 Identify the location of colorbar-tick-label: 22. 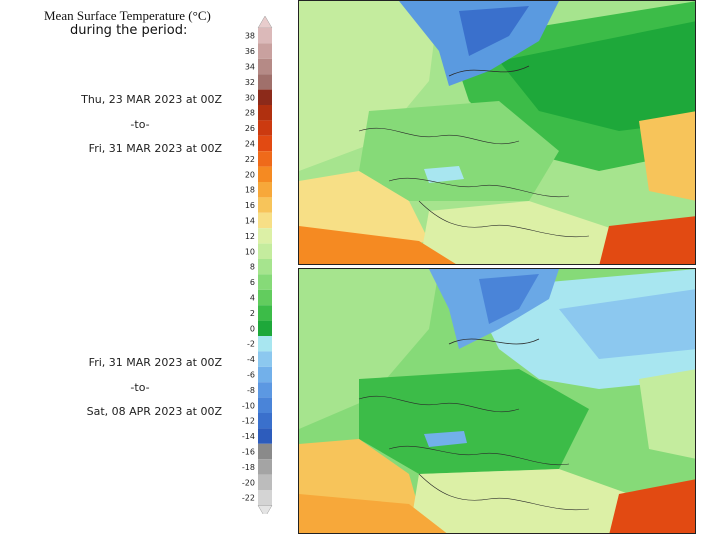
(250, 159).